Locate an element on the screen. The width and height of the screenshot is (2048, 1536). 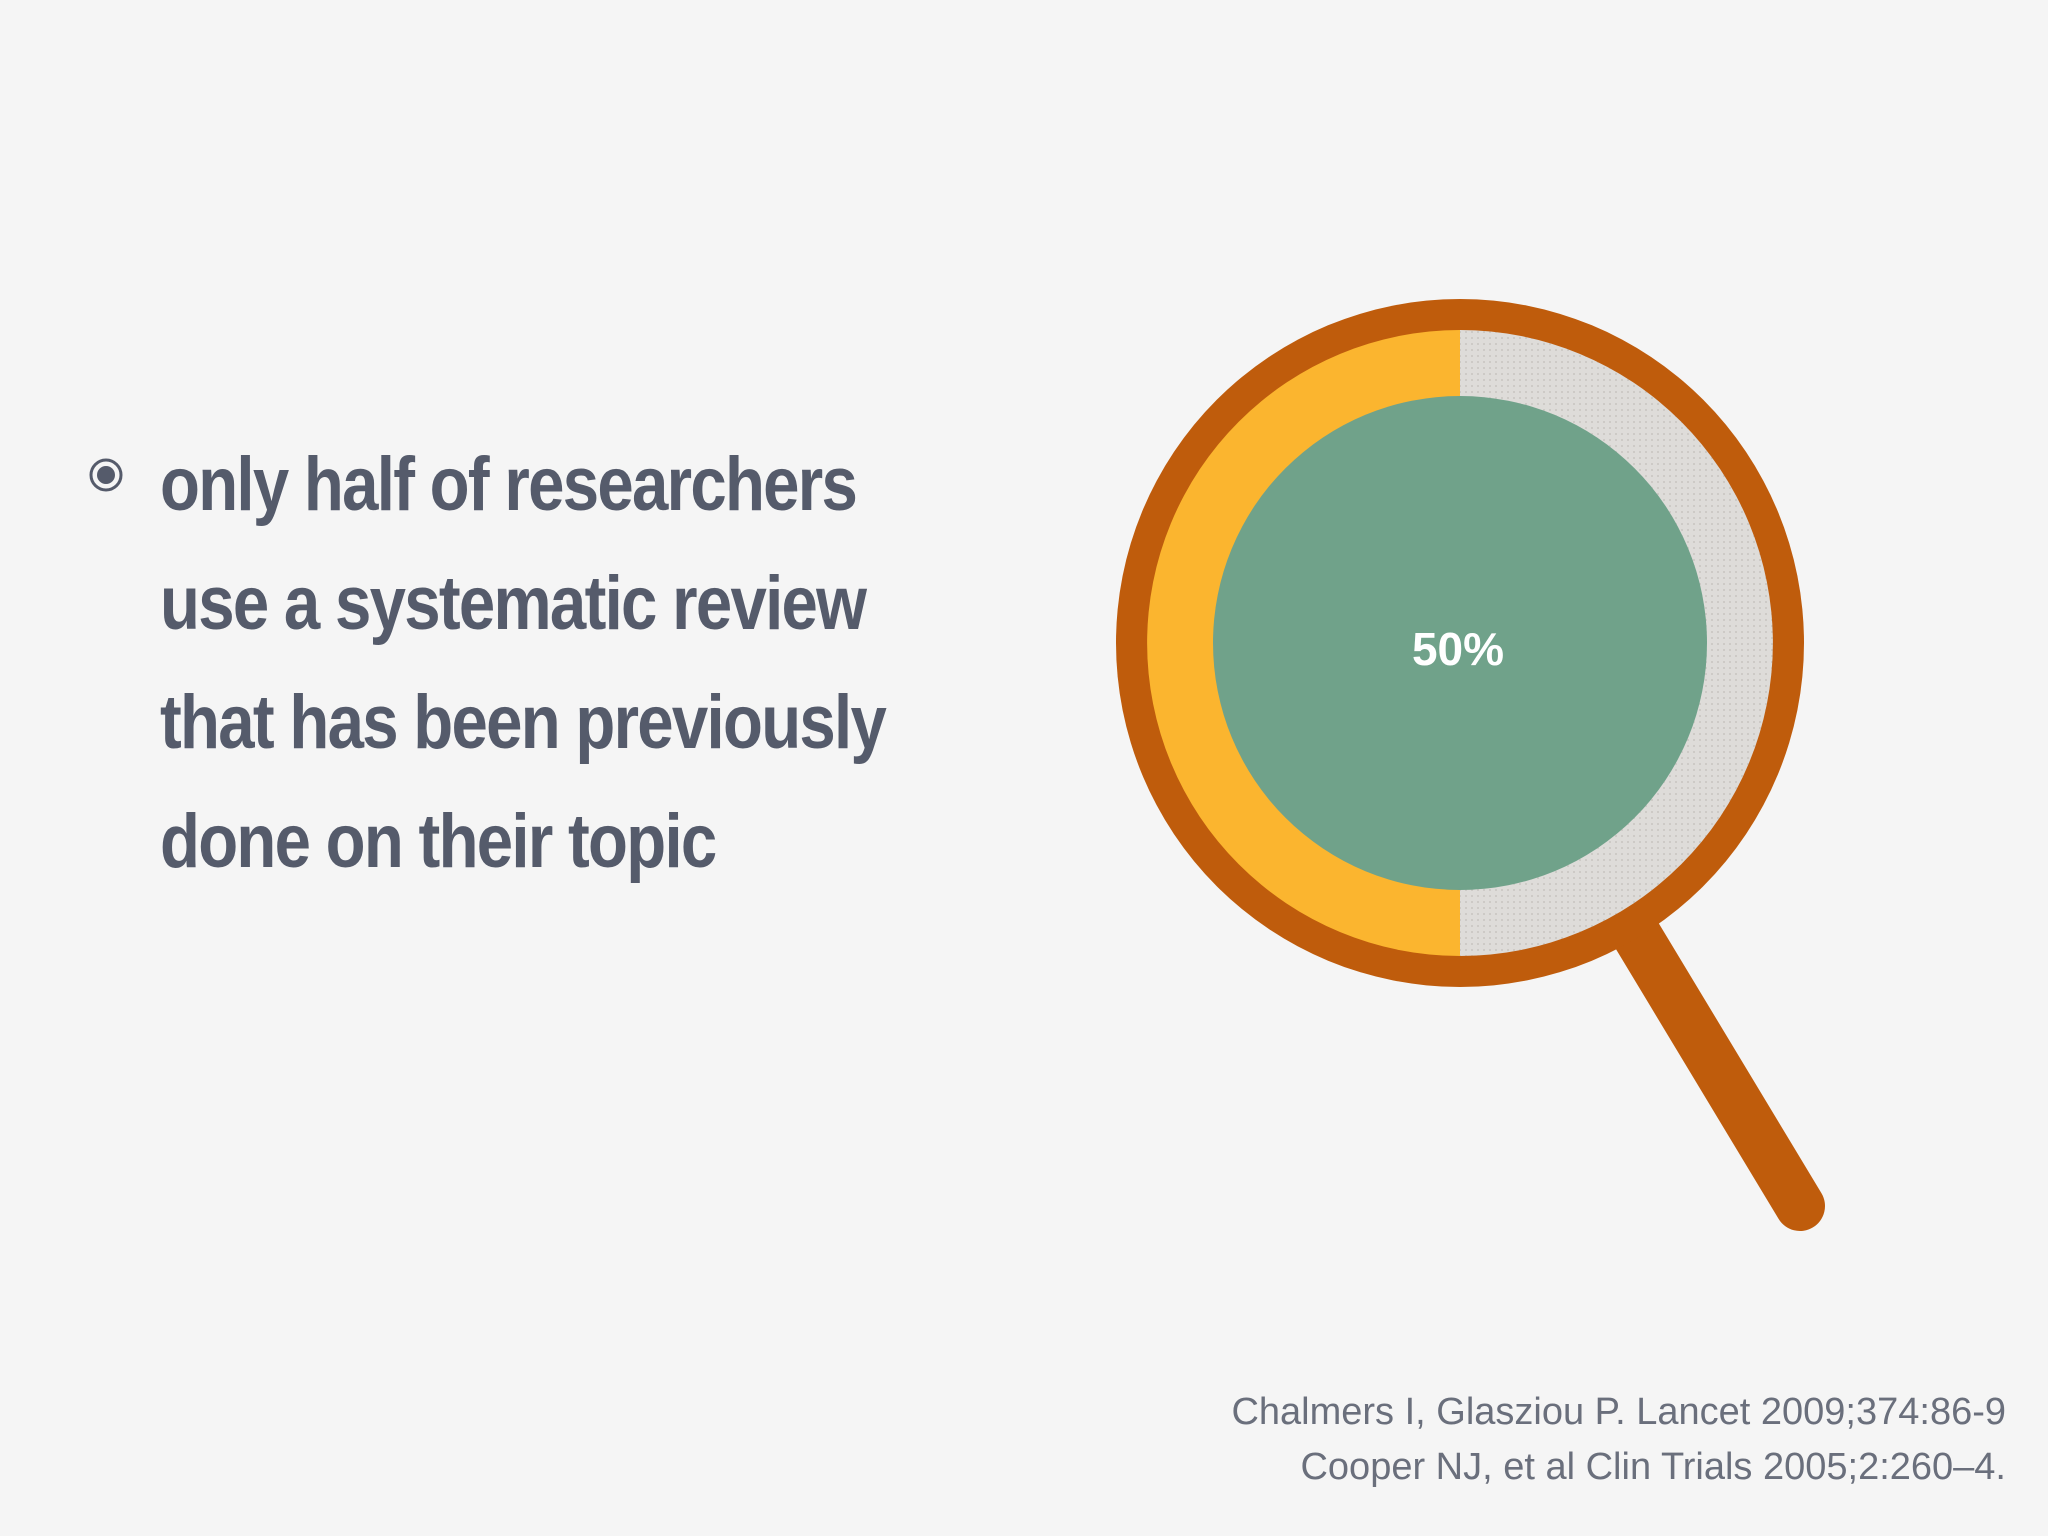
pie-center is located at coordinates (1460, 643).